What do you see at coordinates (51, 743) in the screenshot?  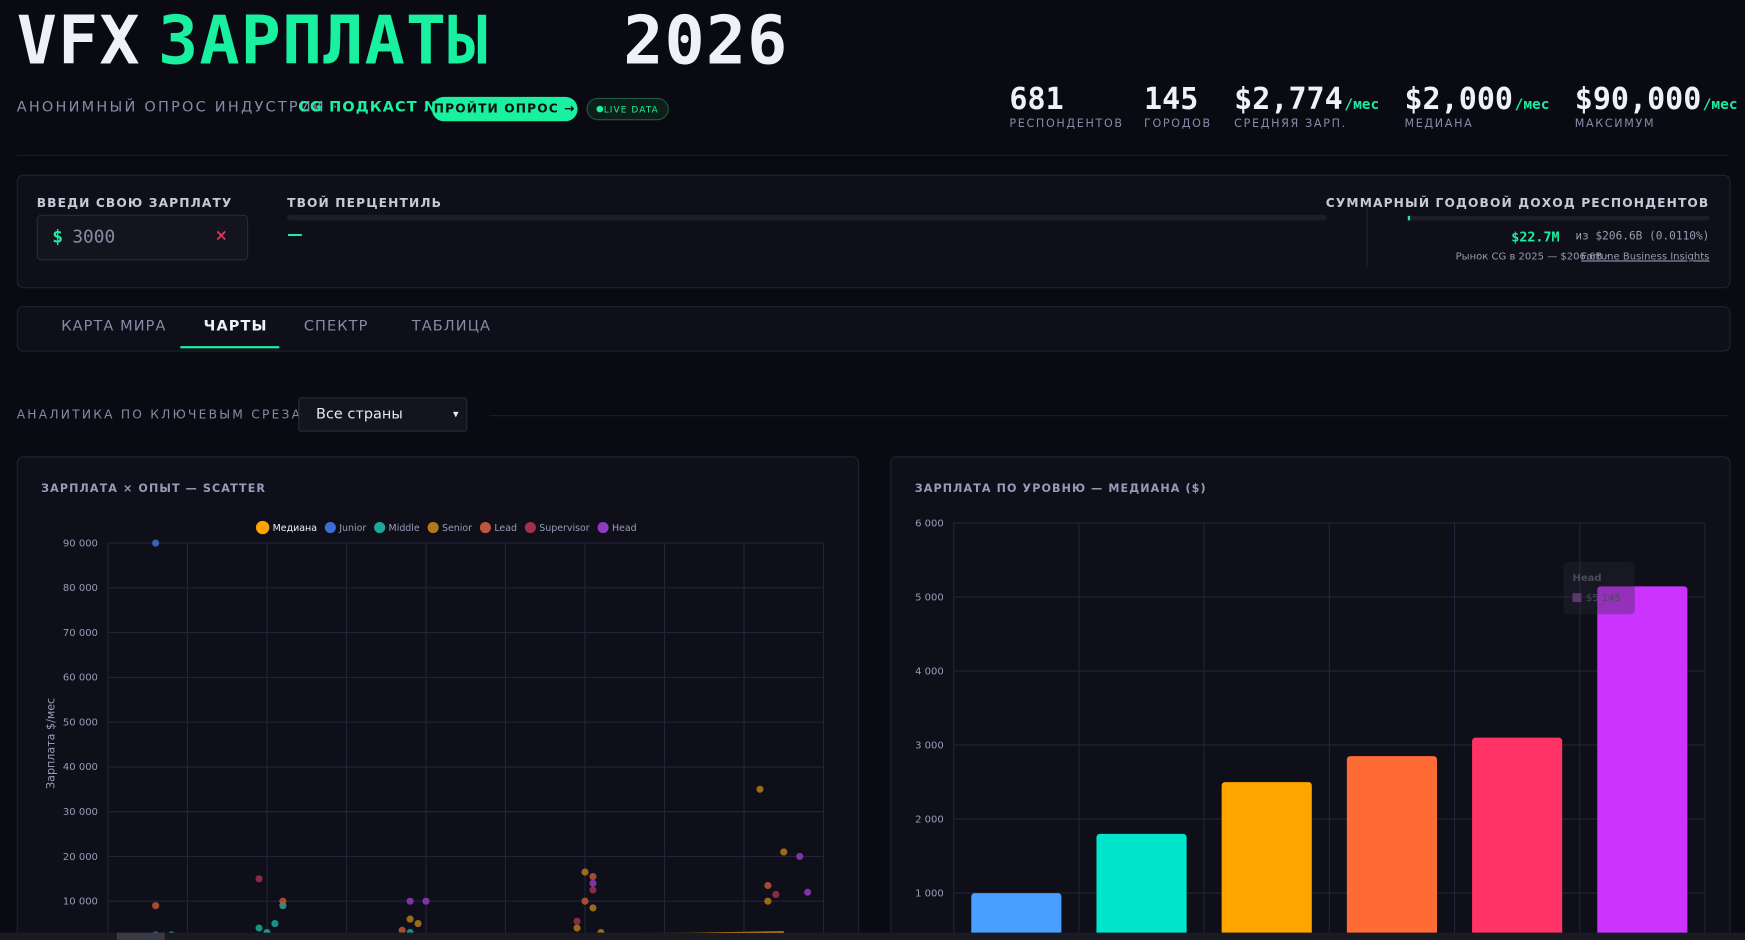 I see `y-axis-label: Зарплата $/мес` at bounding box center [51, 743].